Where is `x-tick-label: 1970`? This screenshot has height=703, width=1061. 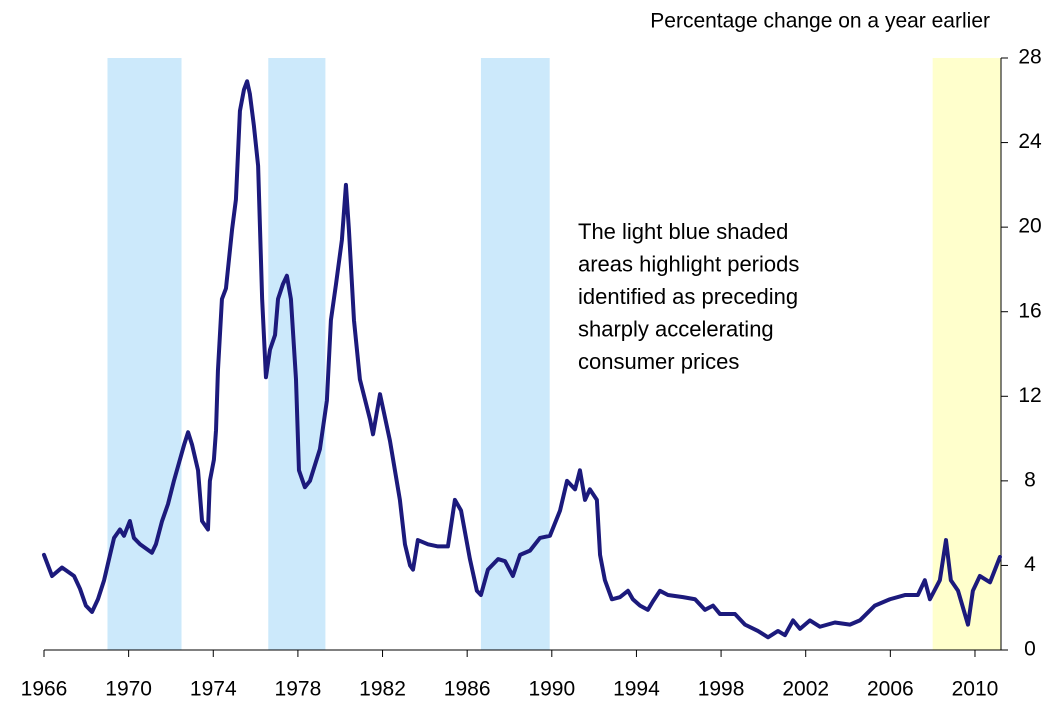
x-tick-label: 1970 is located at coordinates (128, 689).